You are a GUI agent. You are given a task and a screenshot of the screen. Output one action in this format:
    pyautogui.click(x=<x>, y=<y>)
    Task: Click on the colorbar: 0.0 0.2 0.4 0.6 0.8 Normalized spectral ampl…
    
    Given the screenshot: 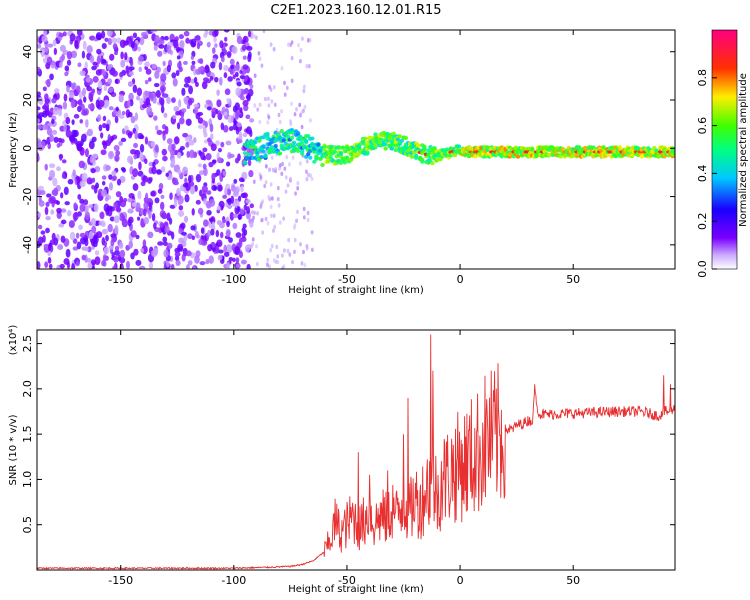 What is the action you would take?
    pyautogui.click(x=722, y=153)
    